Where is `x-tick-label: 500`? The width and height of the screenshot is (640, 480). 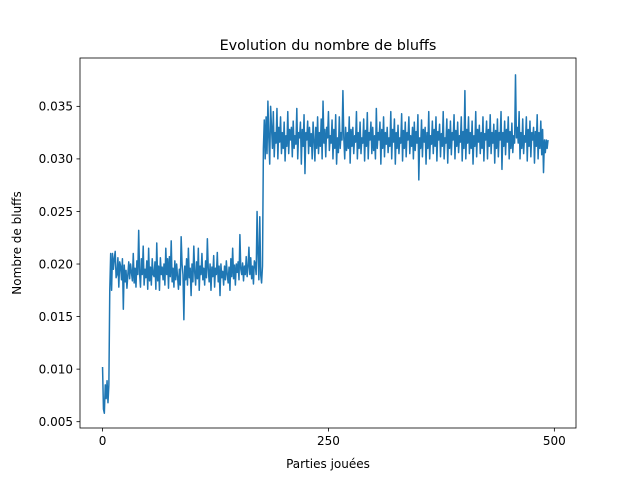
x-tick-label: 500 is located at coordinates (554, 441).